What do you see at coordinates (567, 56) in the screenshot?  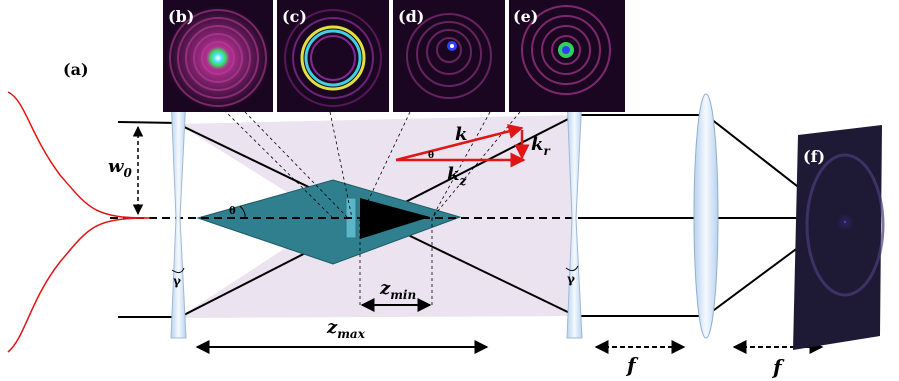 I see `inset-e` at bounding box center [567, 56].